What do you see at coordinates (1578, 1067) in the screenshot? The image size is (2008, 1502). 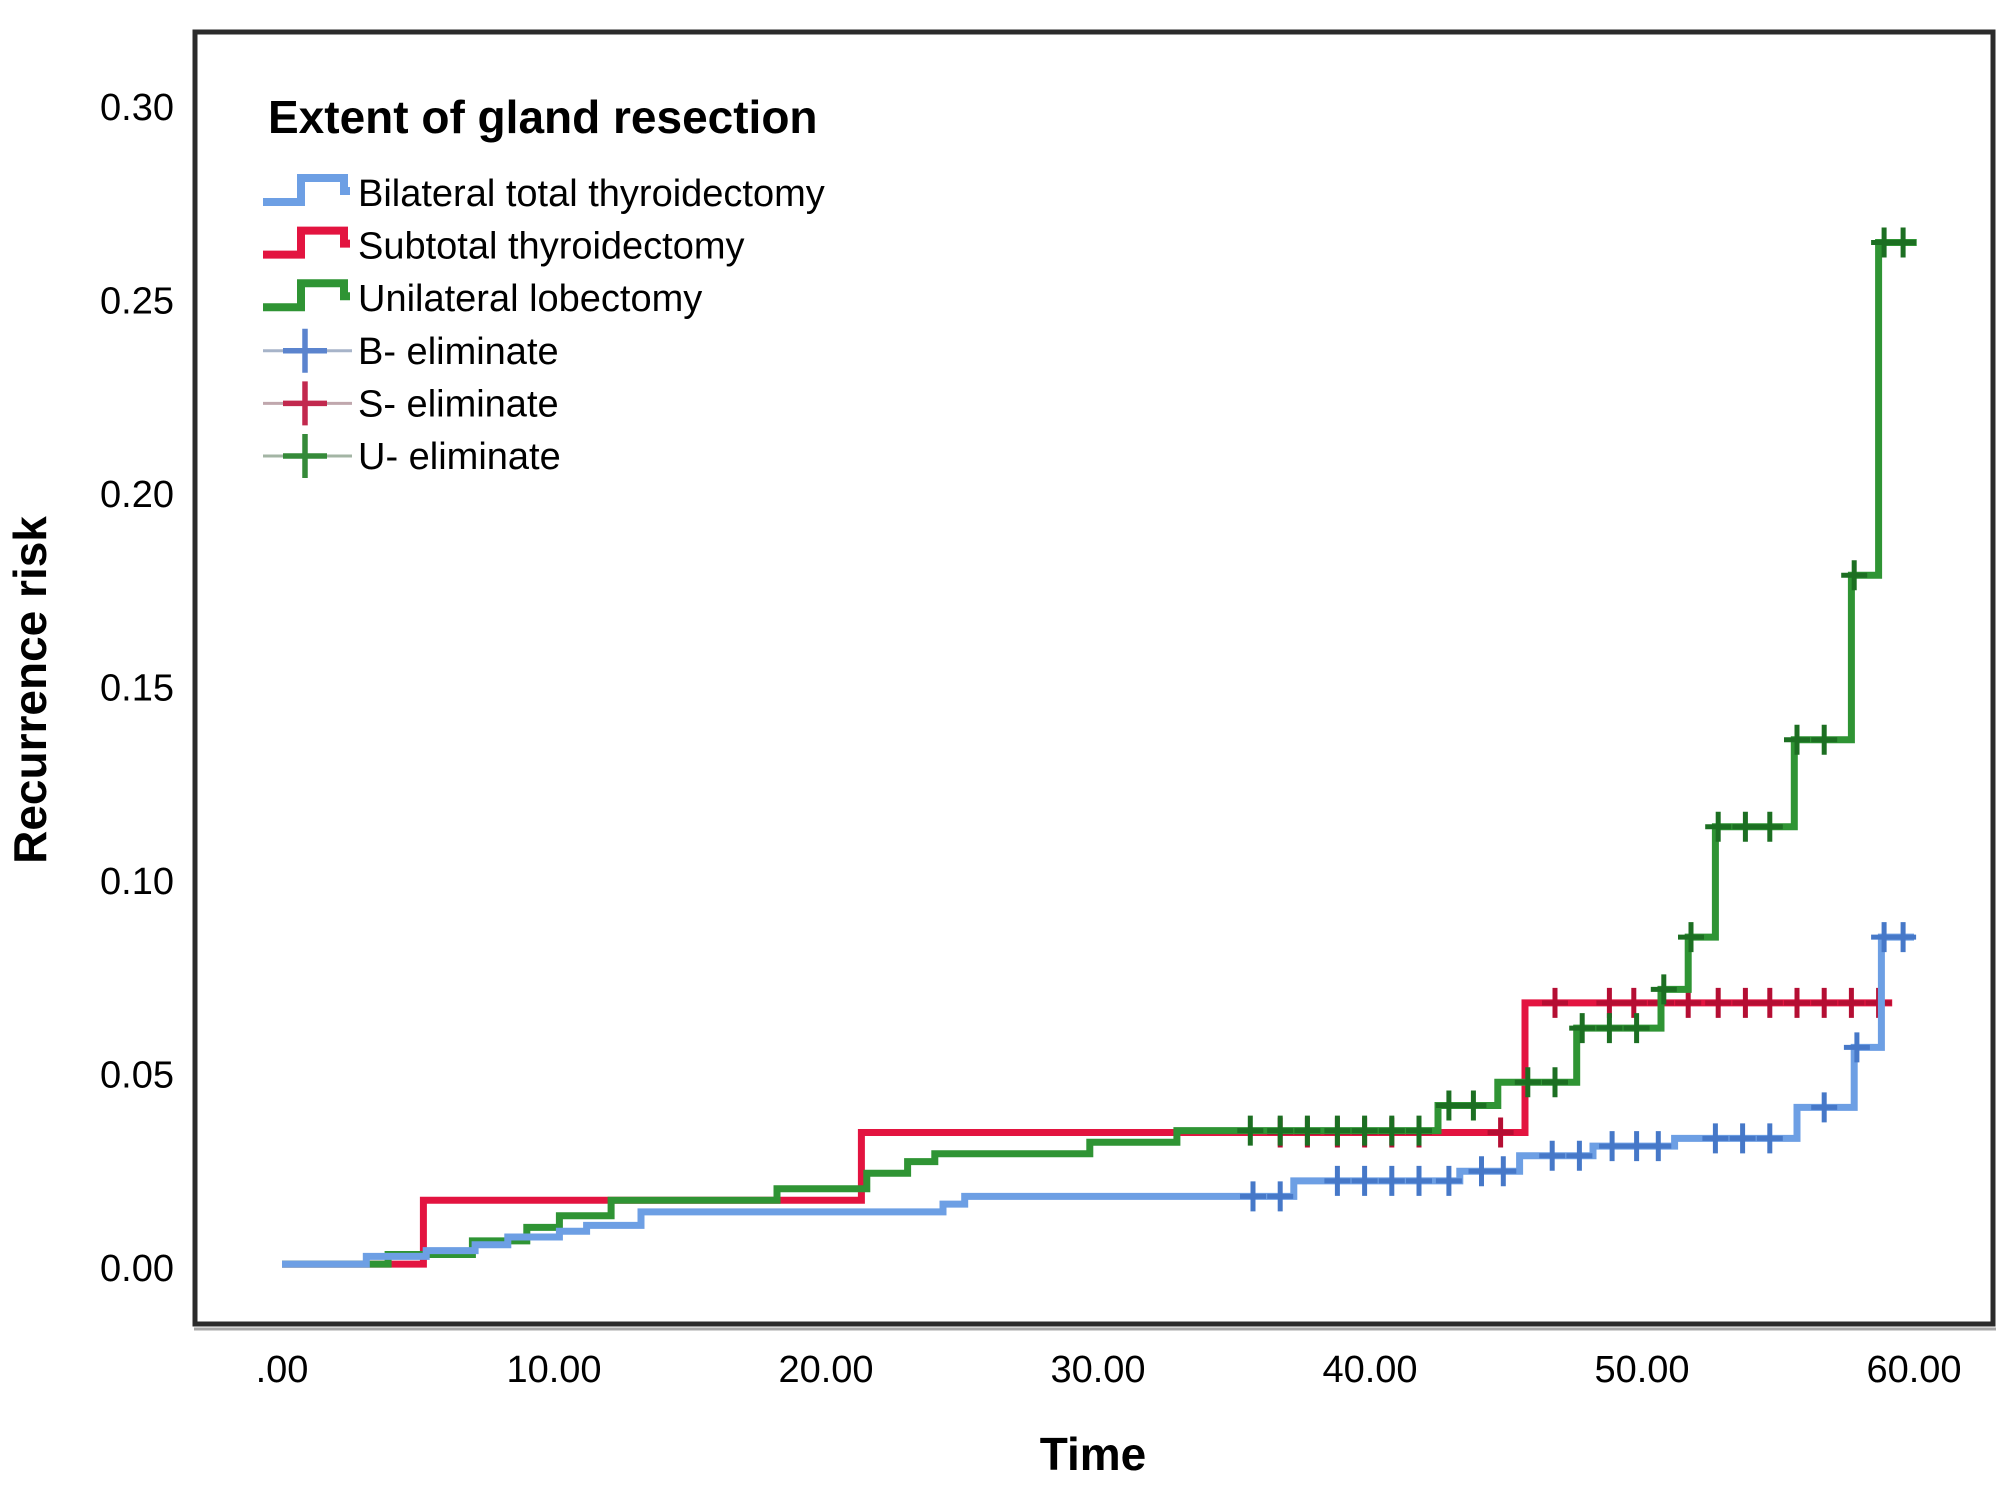 I see `series-censor-marks-bilateral` at bounding box center [1578, 1067].